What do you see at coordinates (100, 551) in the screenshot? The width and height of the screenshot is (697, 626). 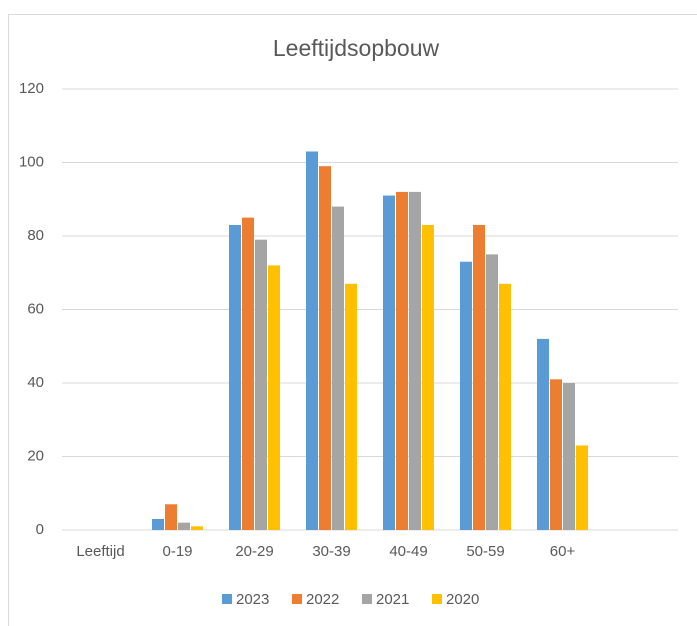 I see `x-tick-label: Leeftijd` at bounding box center [100, 551].